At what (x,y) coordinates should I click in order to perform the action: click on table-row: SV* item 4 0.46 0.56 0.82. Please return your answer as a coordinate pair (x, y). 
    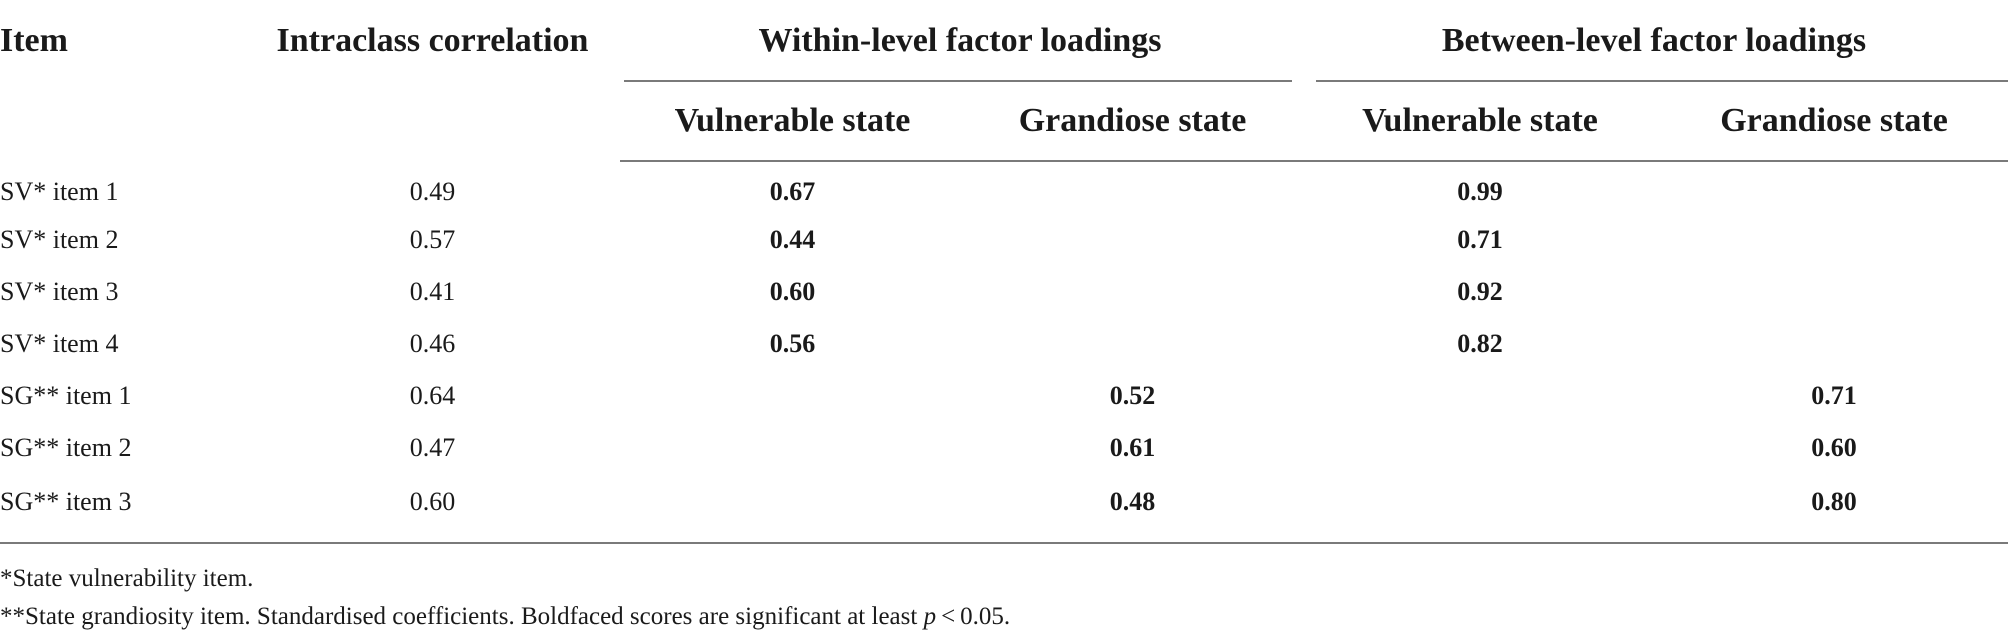
    Looking at the image, I should click on (1004, 344).